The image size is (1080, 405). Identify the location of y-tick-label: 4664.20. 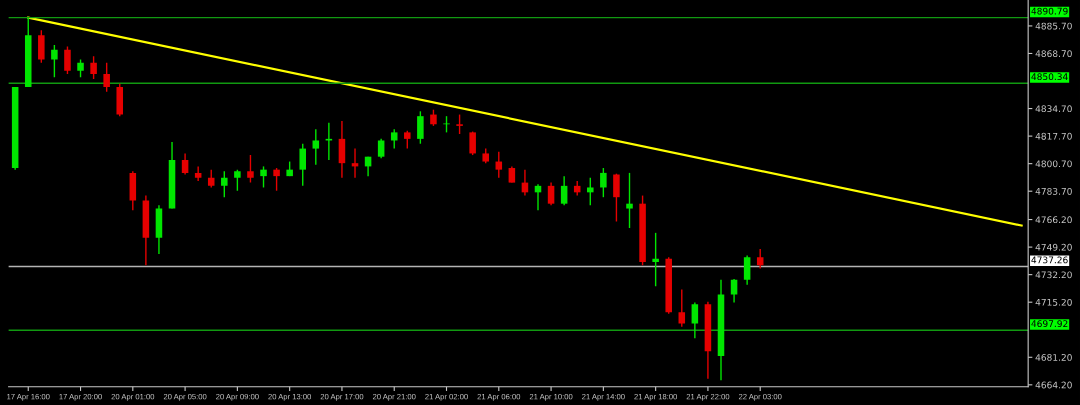
(1053, 385).